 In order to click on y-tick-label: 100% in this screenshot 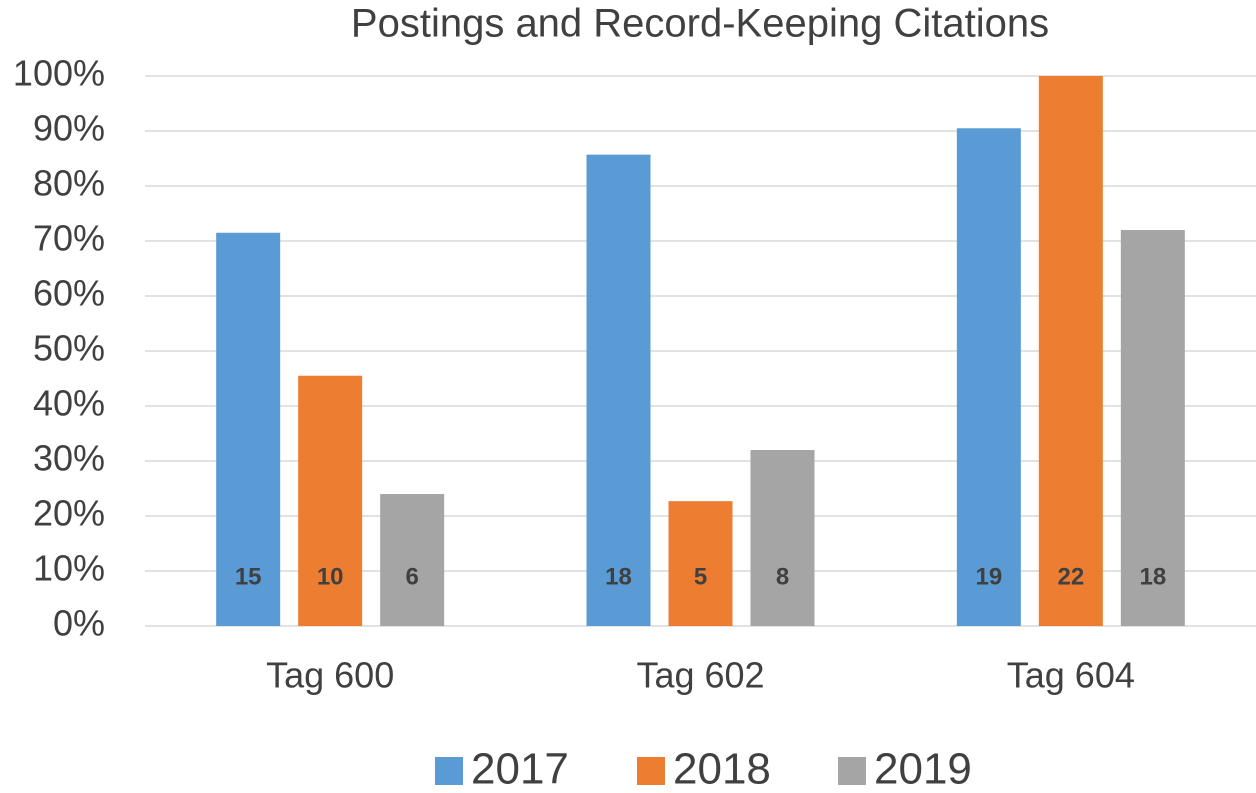, I will do `click(59, 73)`.